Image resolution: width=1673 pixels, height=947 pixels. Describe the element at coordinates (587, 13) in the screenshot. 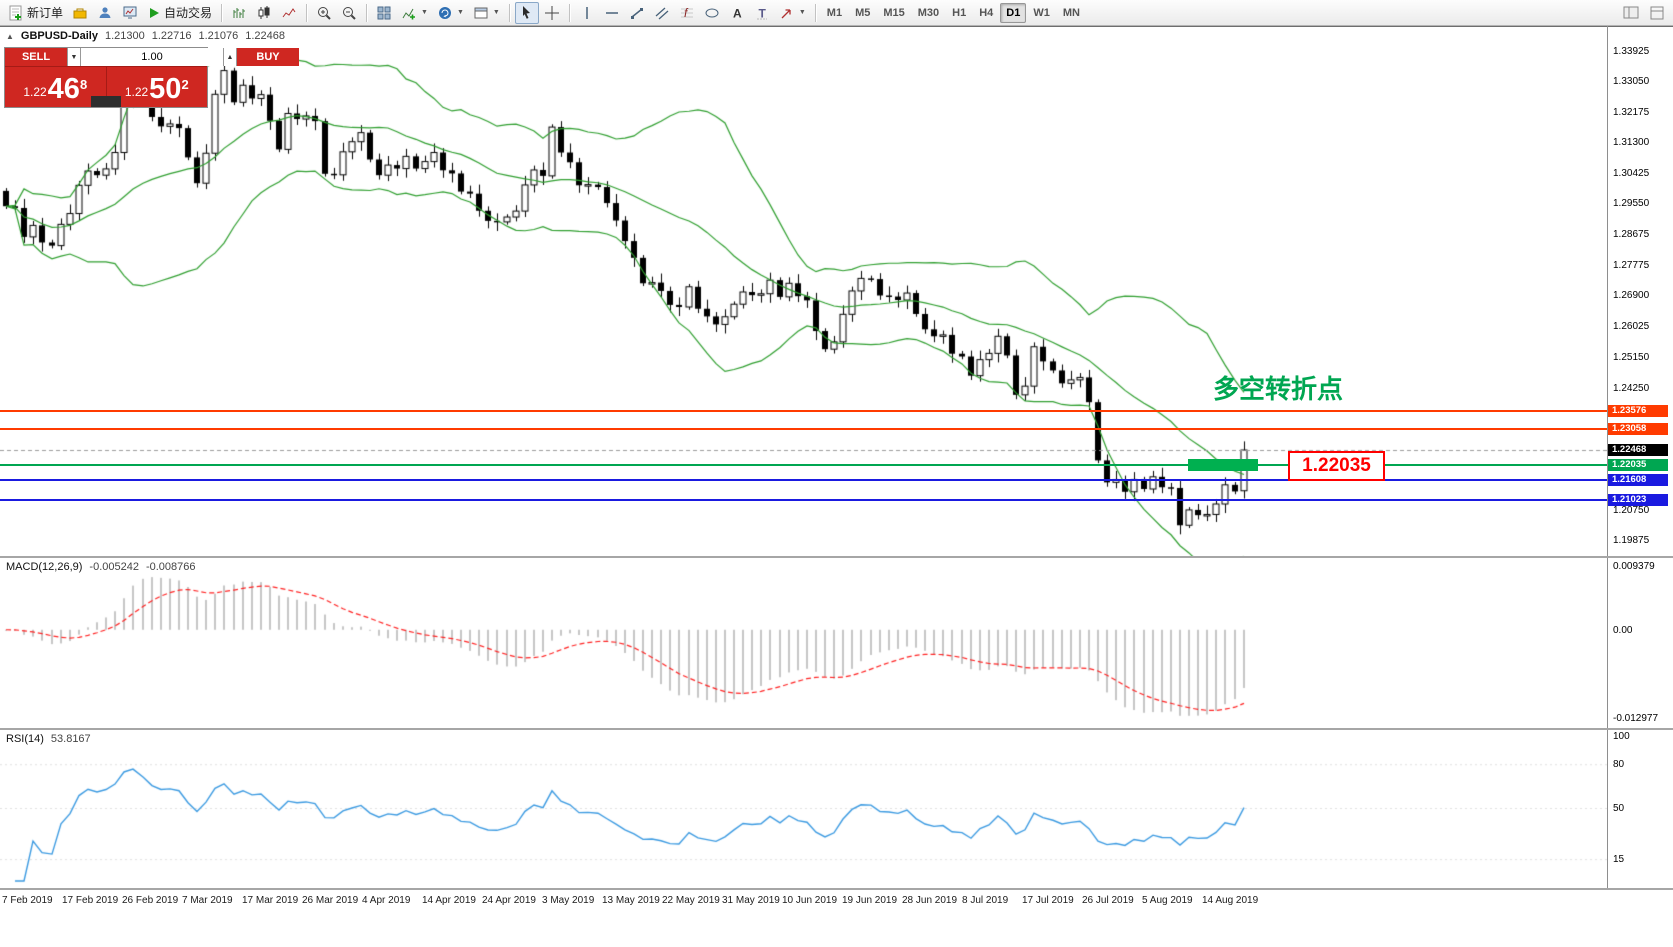

I see `vertical-line-button` at that location.